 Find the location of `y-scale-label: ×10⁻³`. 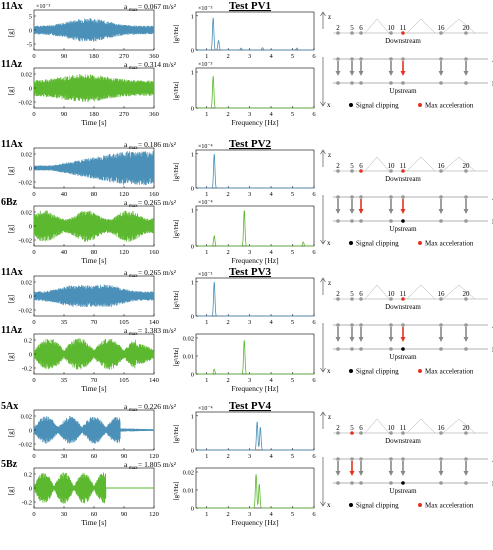

y-scale-label: ×10⁻³ is located at coordinates (43, 7).